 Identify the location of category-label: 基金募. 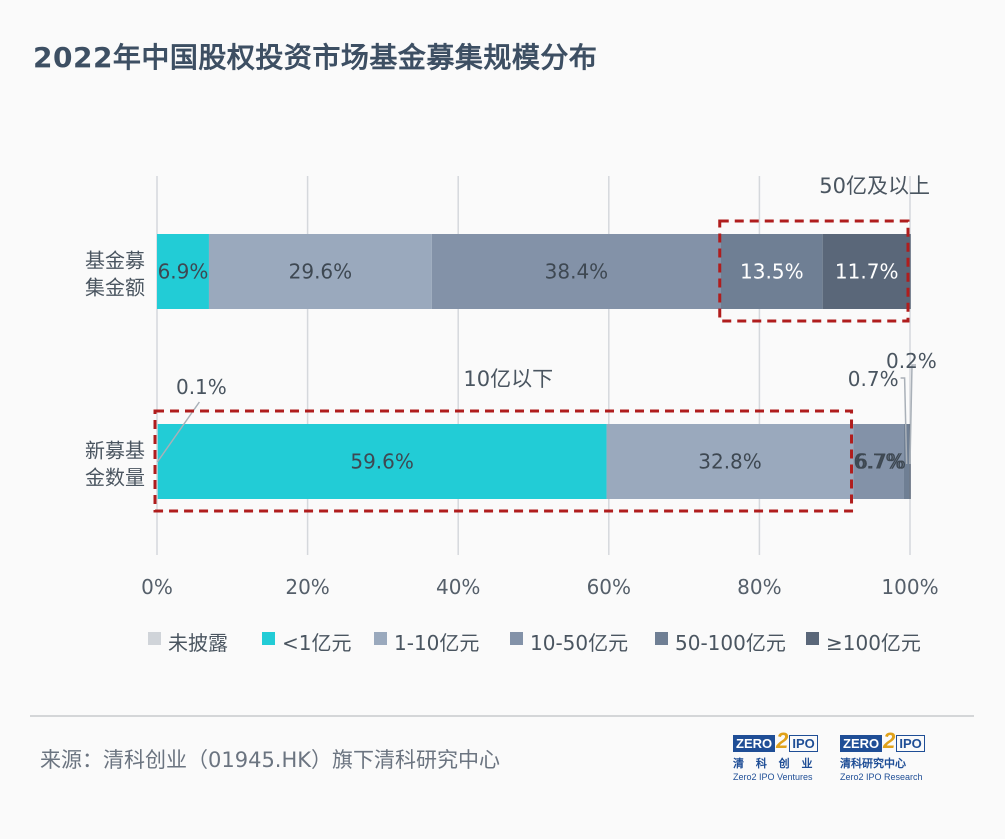
(115, 261).